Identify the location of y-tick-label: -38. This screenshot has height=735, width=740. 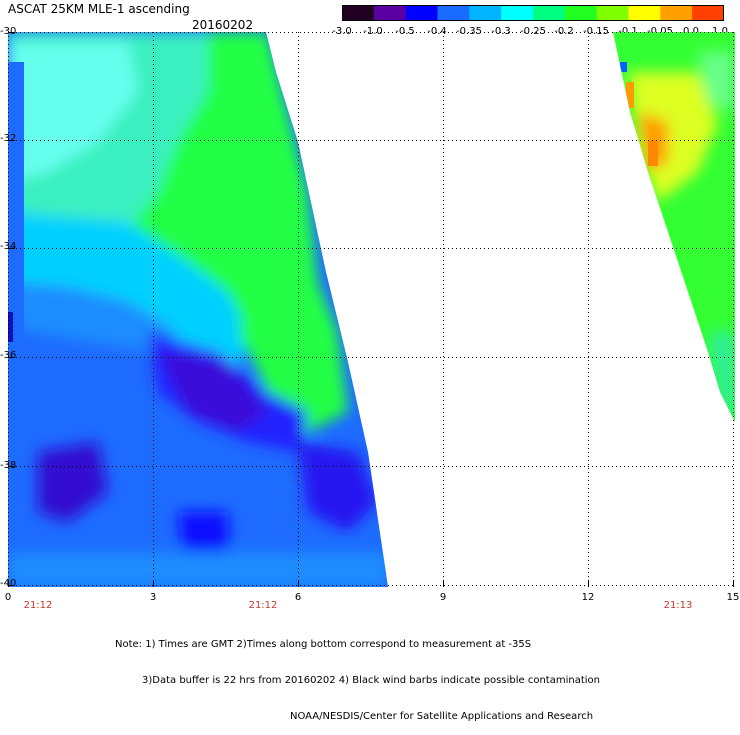
(8, 465).